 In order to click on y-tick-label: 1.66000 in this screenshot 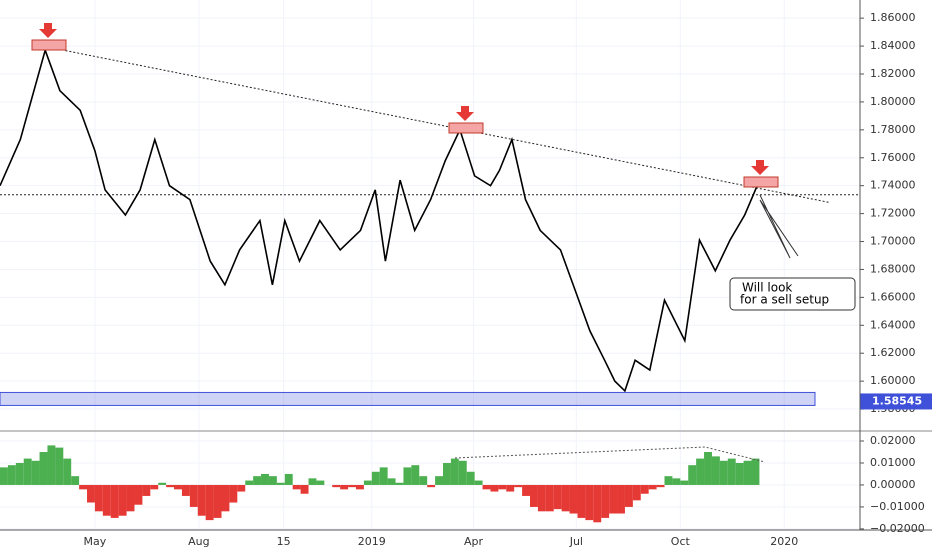, I will do `click(893, 296)`.